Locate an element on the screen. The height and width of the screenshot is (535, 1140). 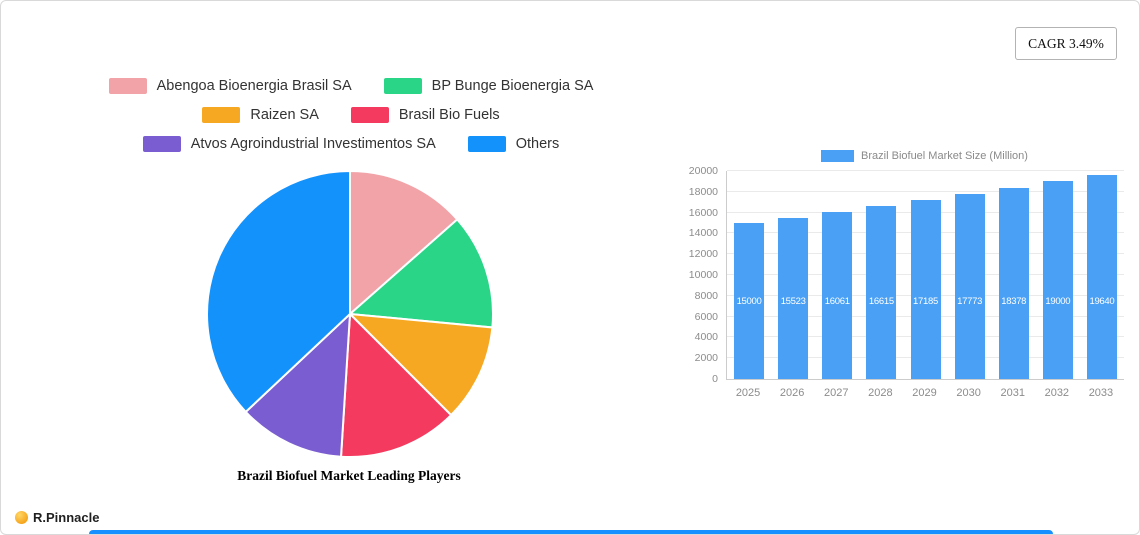
y-tick-label: 10000 is located at coordinates (703, 275).